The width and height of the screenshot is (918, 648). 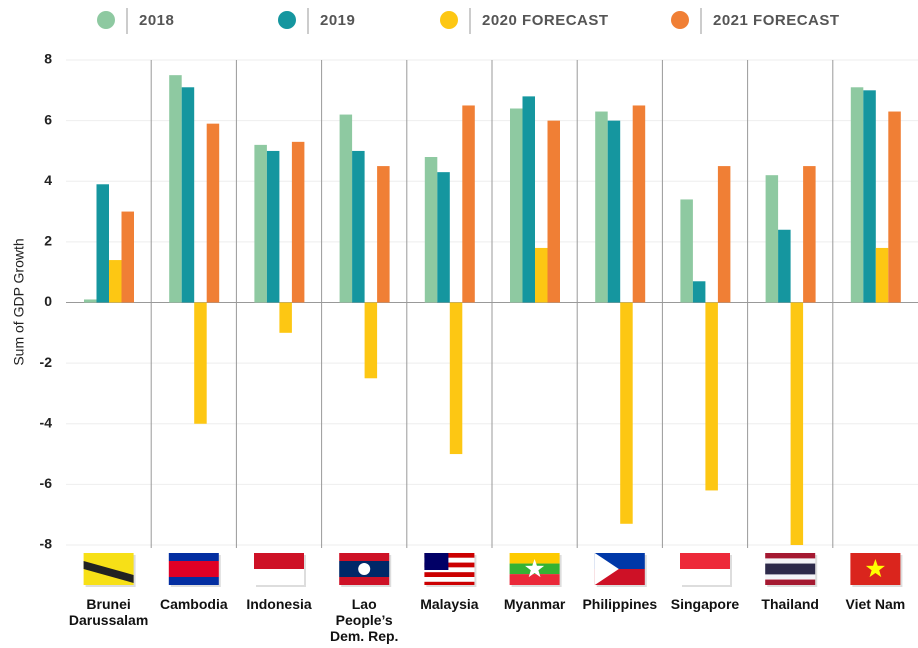 I want to click on y-tick-label: -6, so click(x=46, y=483).